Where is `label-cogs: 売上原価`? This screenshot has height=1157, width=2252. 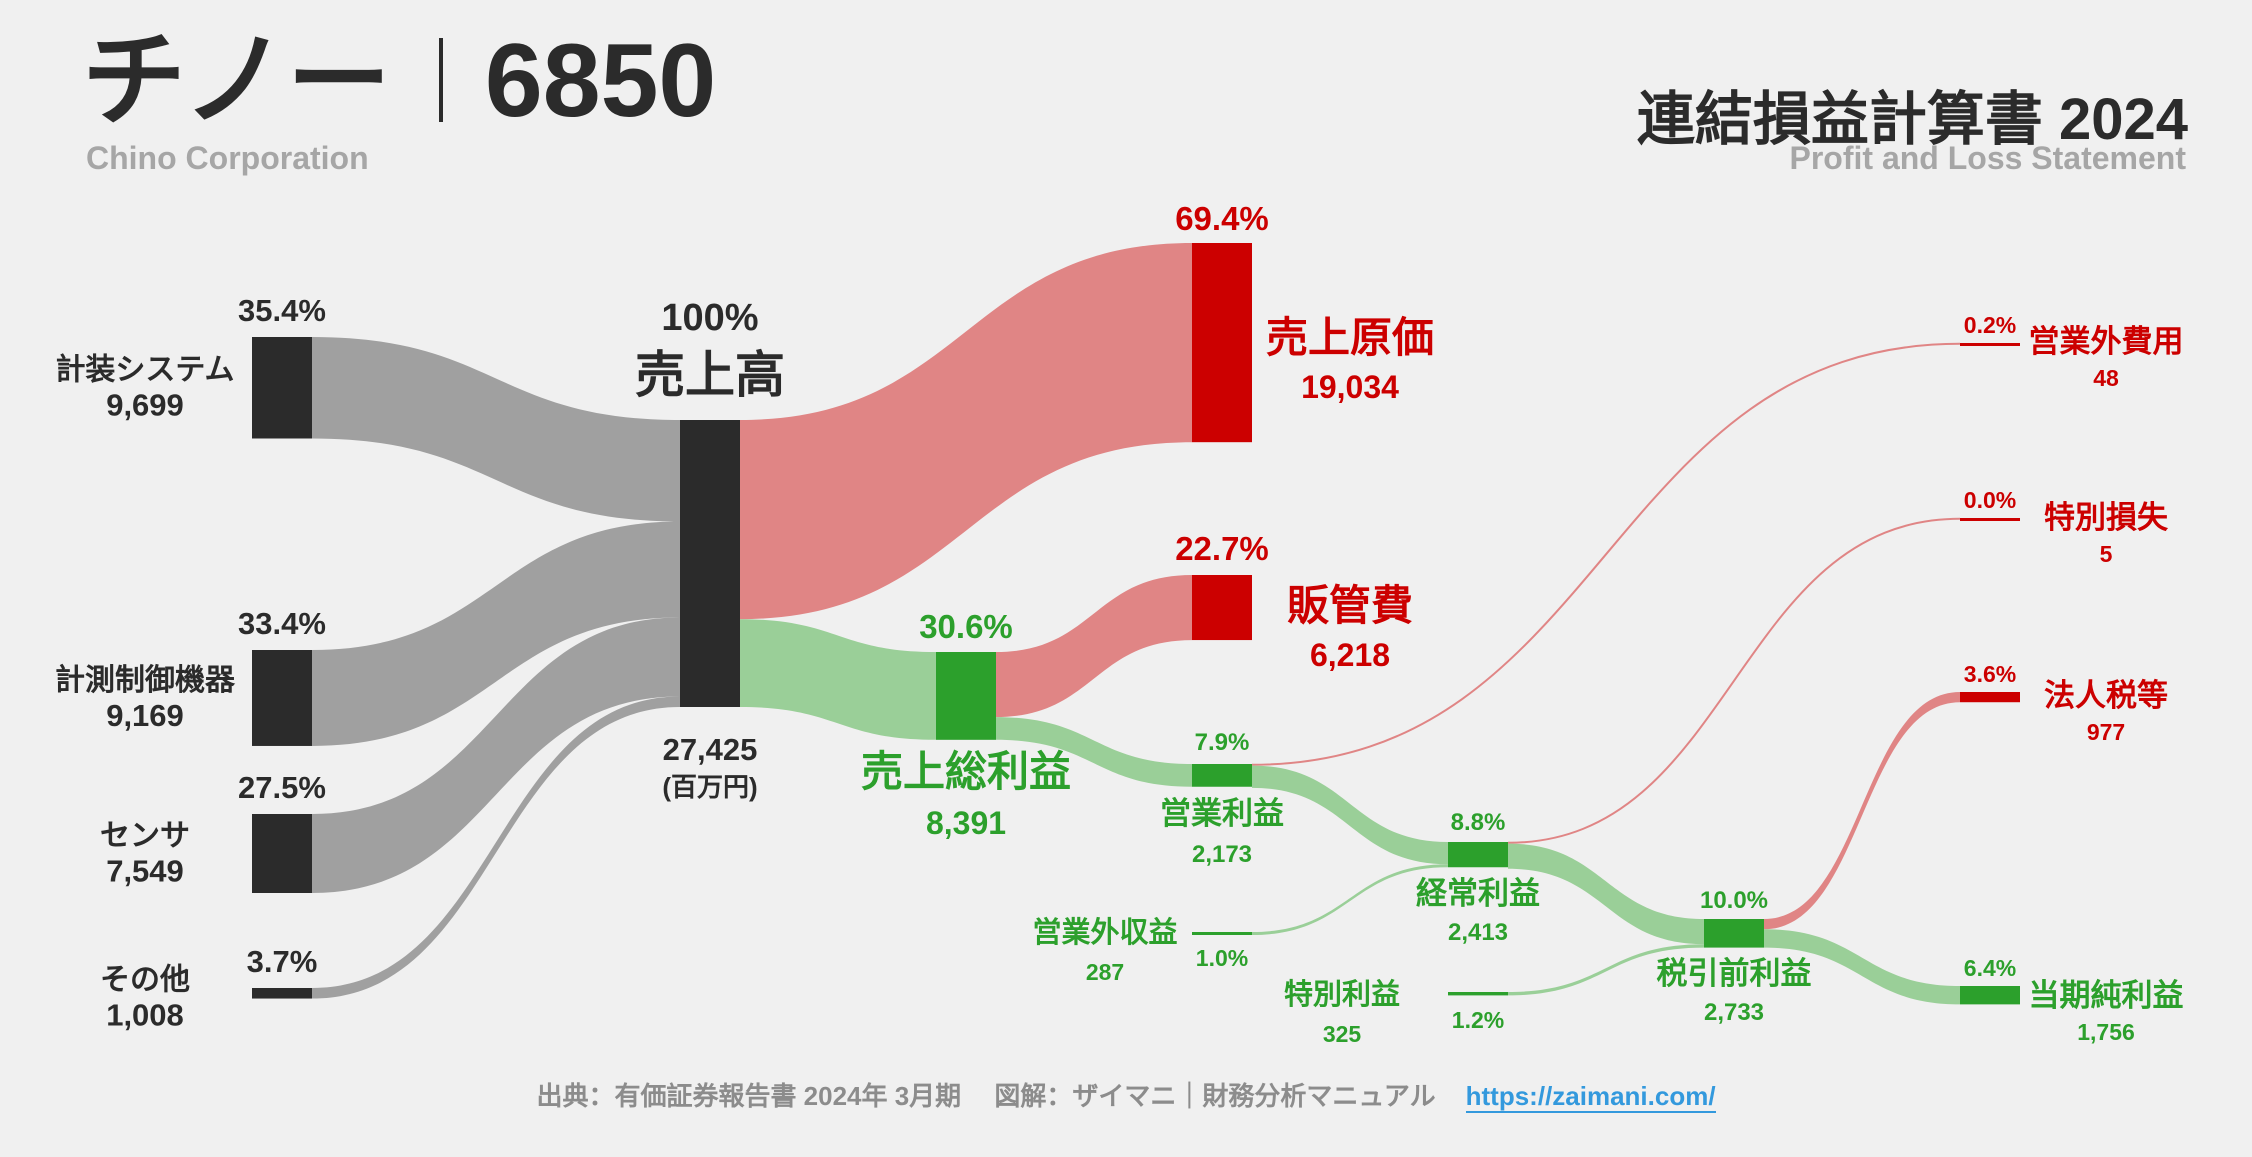
label-cogs: 売上原価 is located at coordinates (1350, 337).